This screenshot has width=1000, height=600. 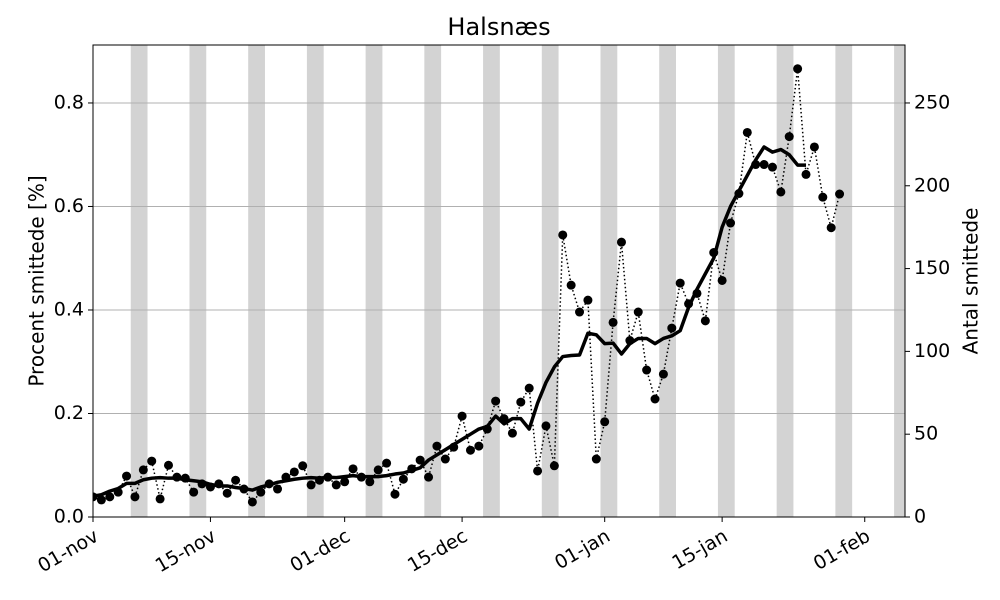 I want to click on x-tick-label: 15-jan, so click(x=699, y=549).